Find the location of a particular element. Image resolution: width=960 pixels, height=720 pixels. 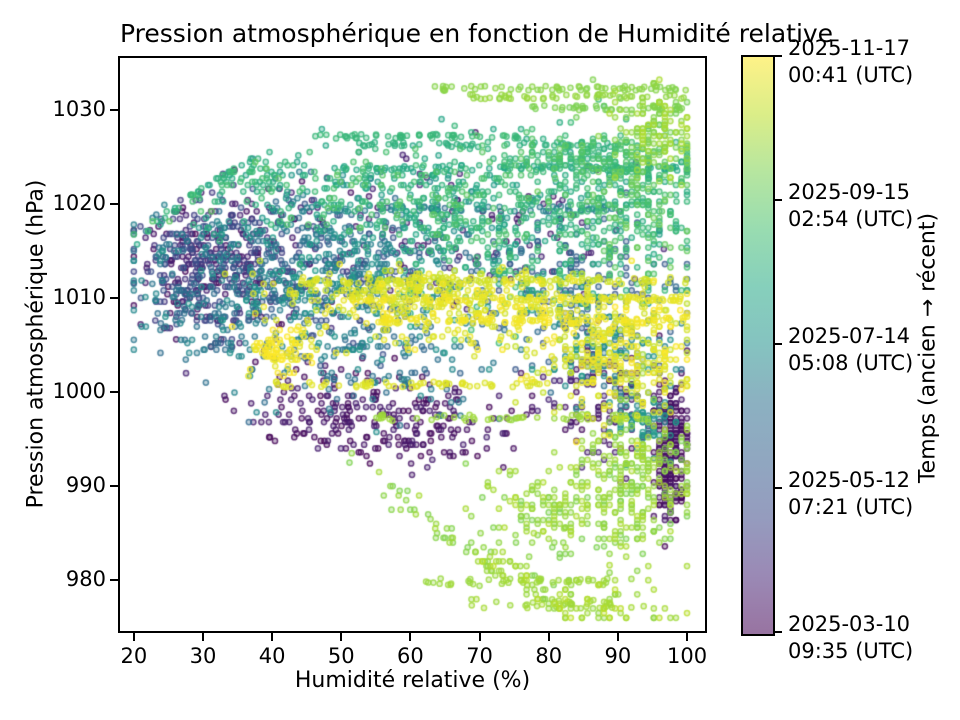

y-axis-label: Pression atmosphérique (hPa) is located at coordinates (36, 344).